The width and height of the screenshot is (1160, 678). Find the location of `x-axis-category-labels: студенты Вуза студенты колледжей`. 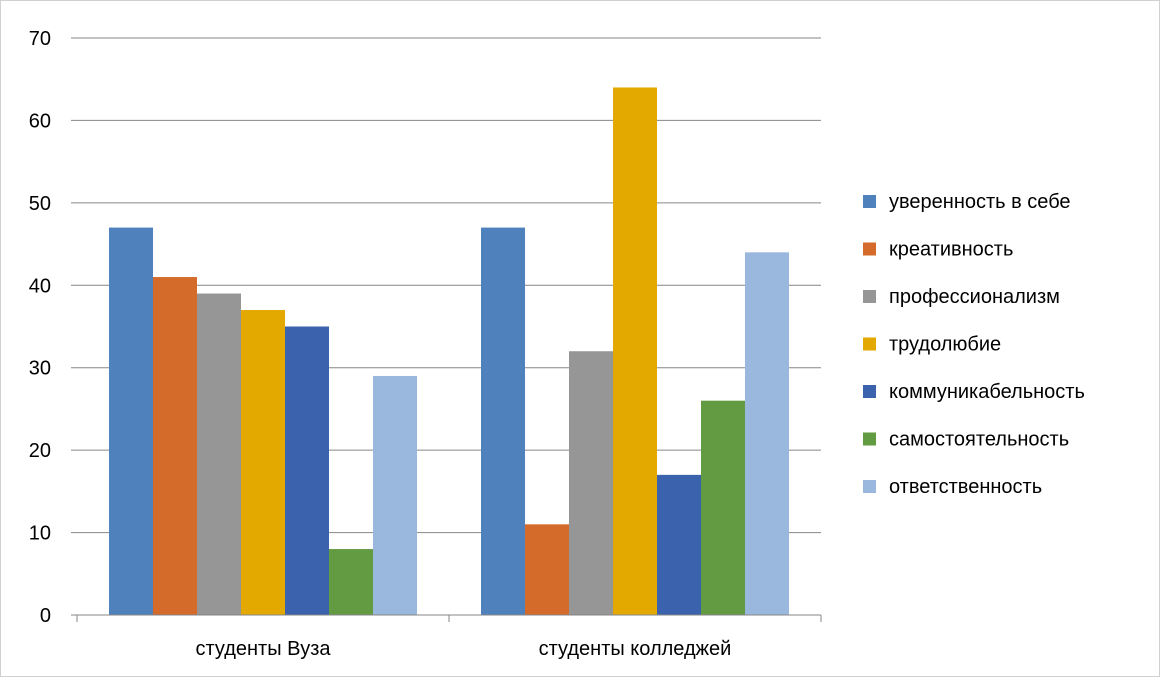

x-axis-category-labels: студенты Вуза студенты колледжей is located at coordinates (463, 649).